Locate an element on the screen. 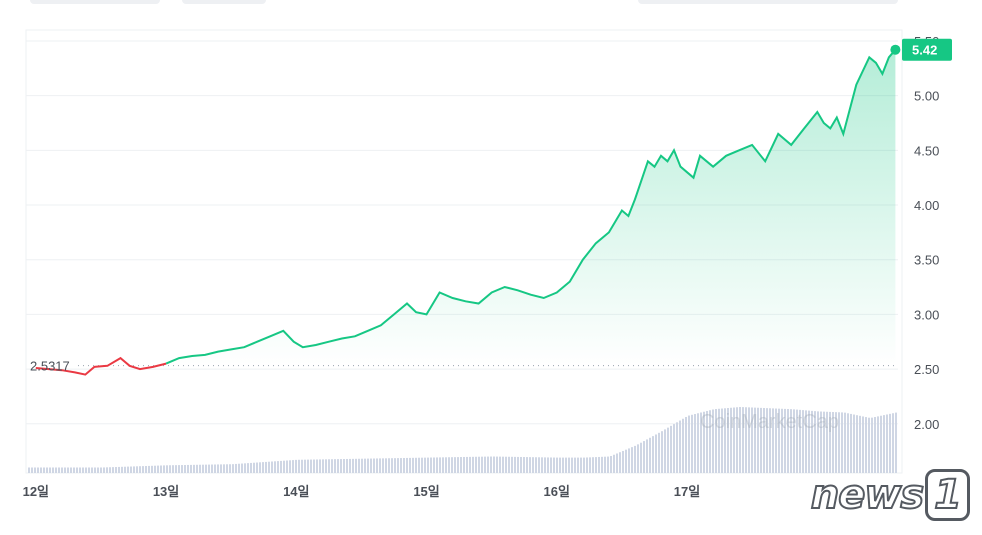  x-tick-label: 16일 is located at coordinates (557, 491).